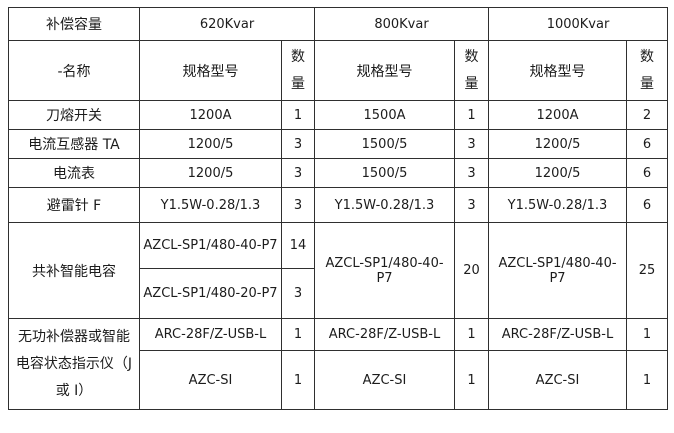 The height and width of the screenshot is (433, 674). What do you see at coordinates (74, 24) in the screenshot?
I see `capacity-header-label-cell: 补偿容量` at bounding box center [74, 24].